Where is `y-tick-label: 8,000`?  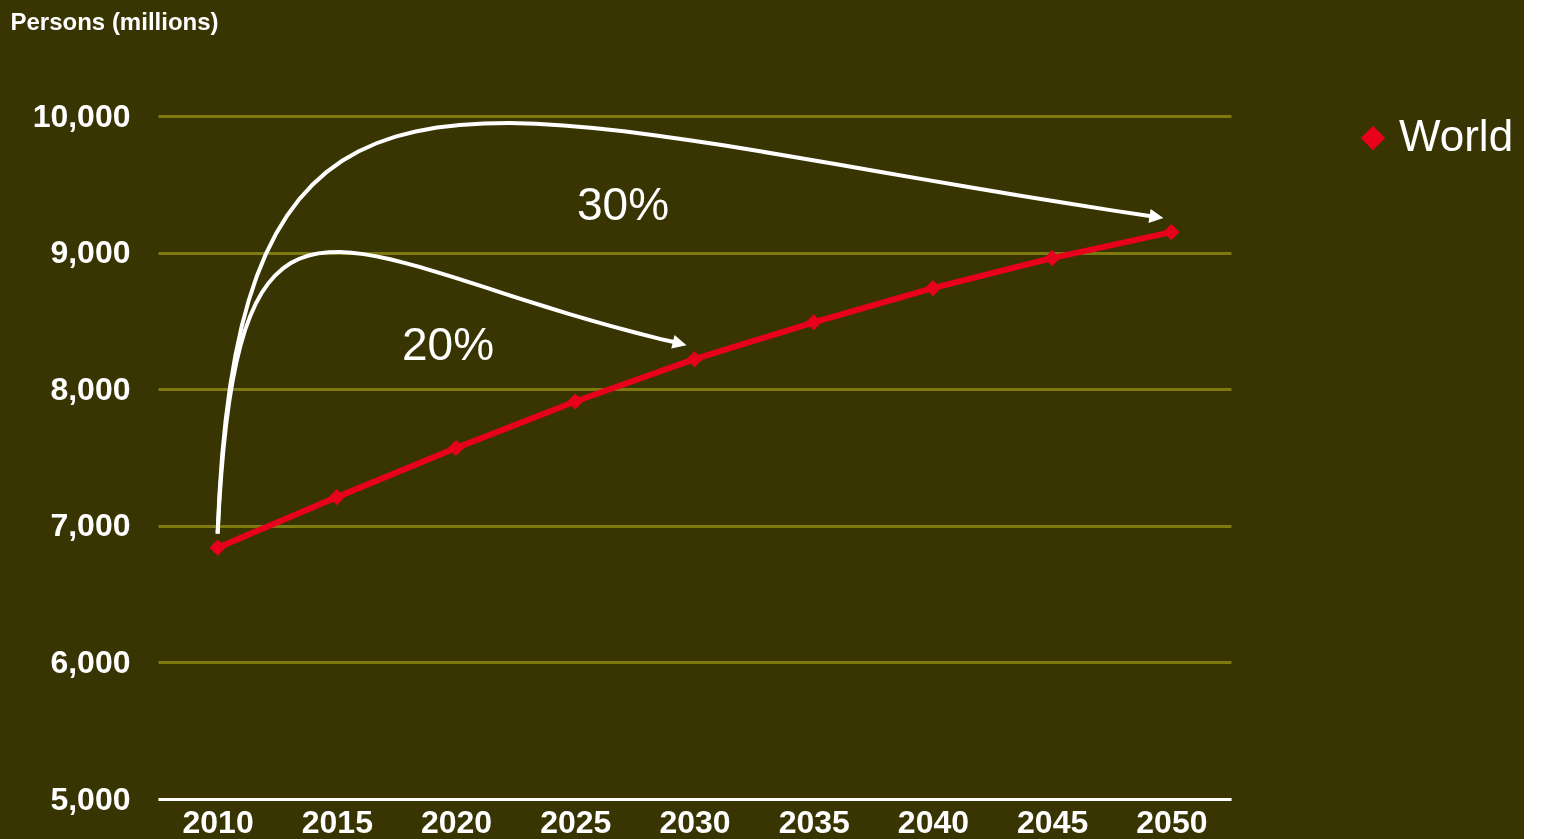
y-tick-label: 8,000 is located at coordinates (90, 388).